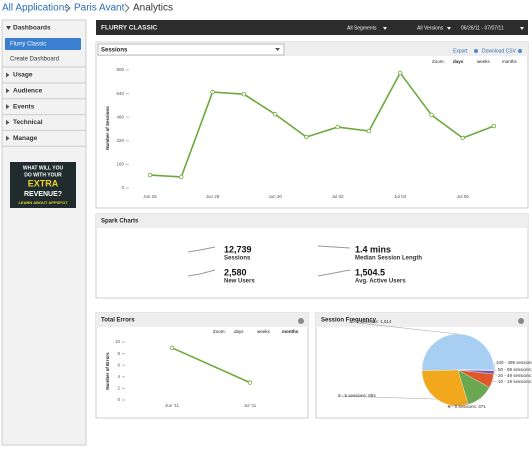  I want to click on y-axis-label: Number of Errors, so click(107, 371).